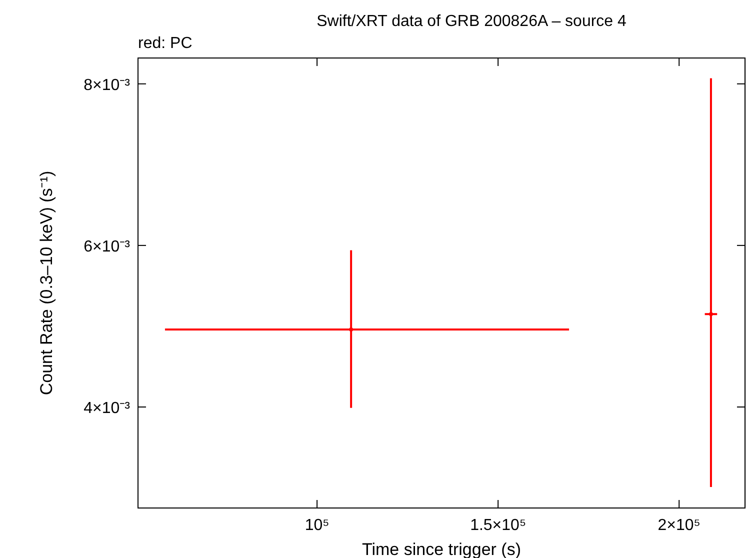  Describe the element at coordinates (107, 85) in the screenshot. I see `y-tick-label: 8×10⁻³` at that location.